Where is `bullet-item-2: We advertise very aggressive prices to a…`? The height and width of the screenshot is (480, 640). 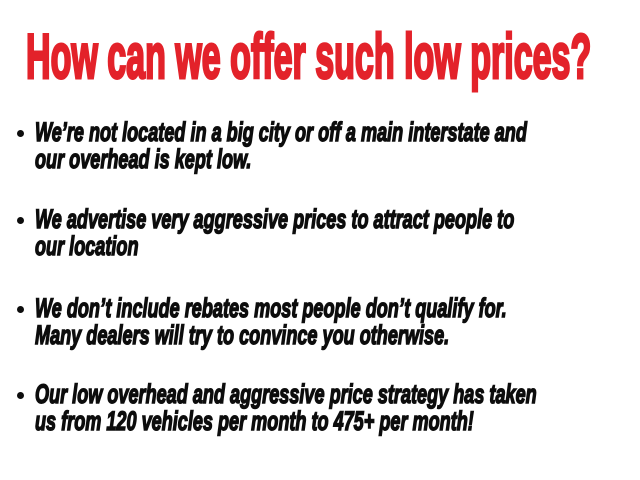
bullet-item-2: We advertise very aggressive prices to a… is located at coordinates (320, 232).